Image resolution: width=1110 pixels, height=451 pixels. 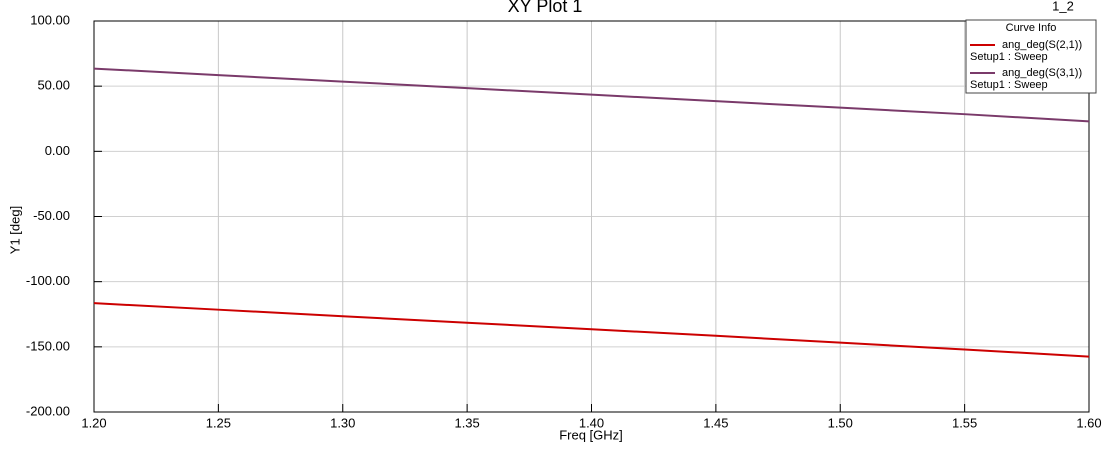 What do you see at coordinates (48, 345) in the screenshot?
I see `y-tick-label: -150.00` at bounding box center [48, 345].